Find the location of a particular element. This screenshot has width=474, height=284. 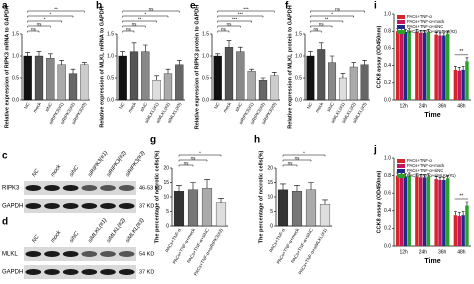

panel-label: g is located at coordinates (153, 140).